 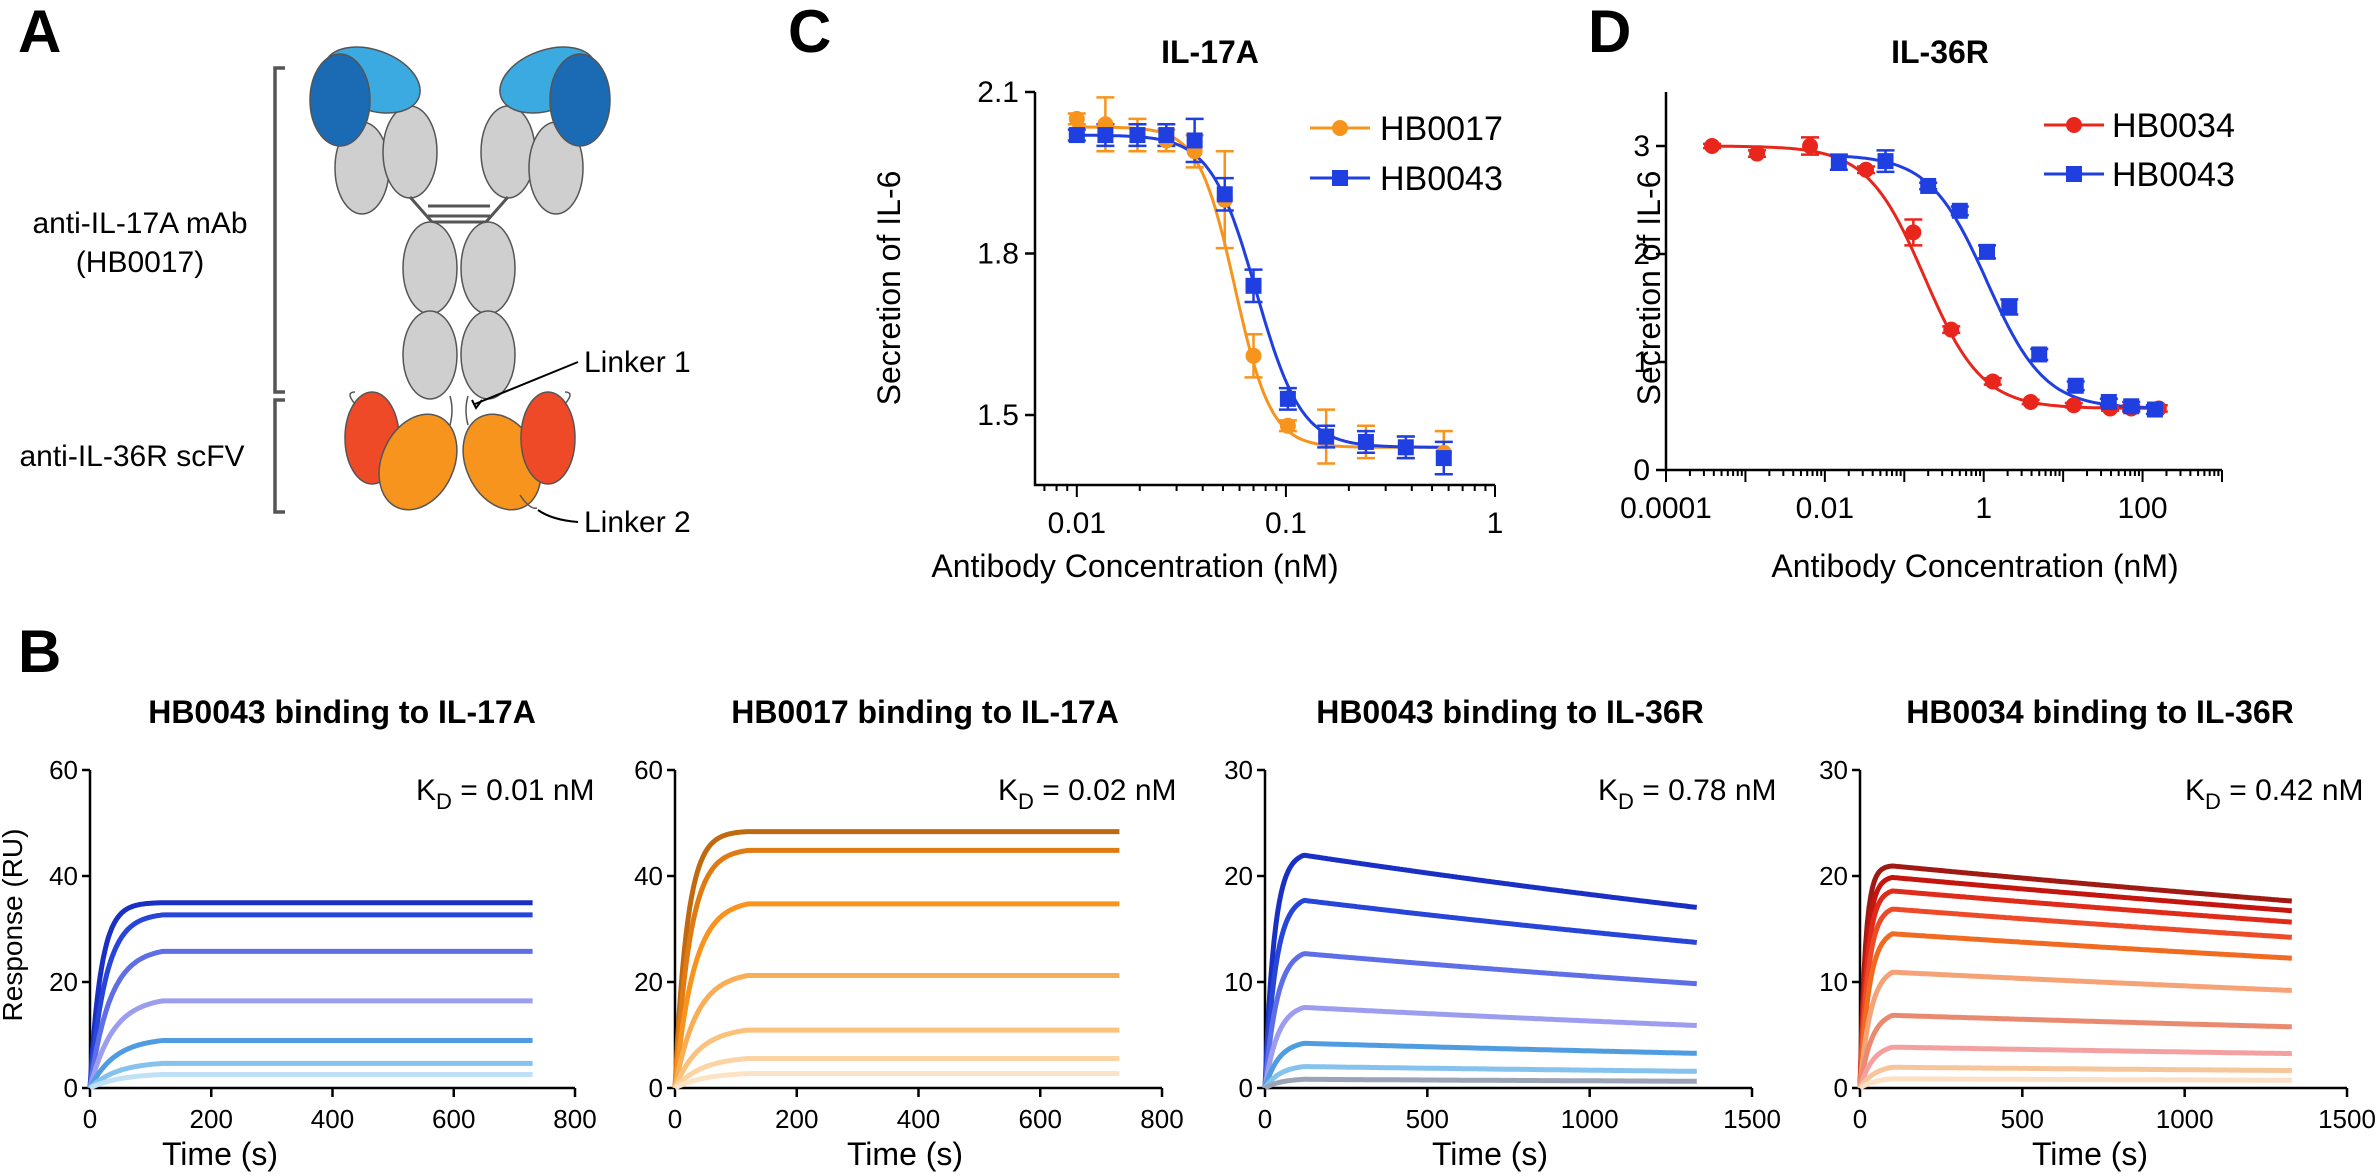 What do you see at coordinates (637, 522) in the screenshot?
I see `linker2-label: Linker 2` at bounding box center [637, 522].